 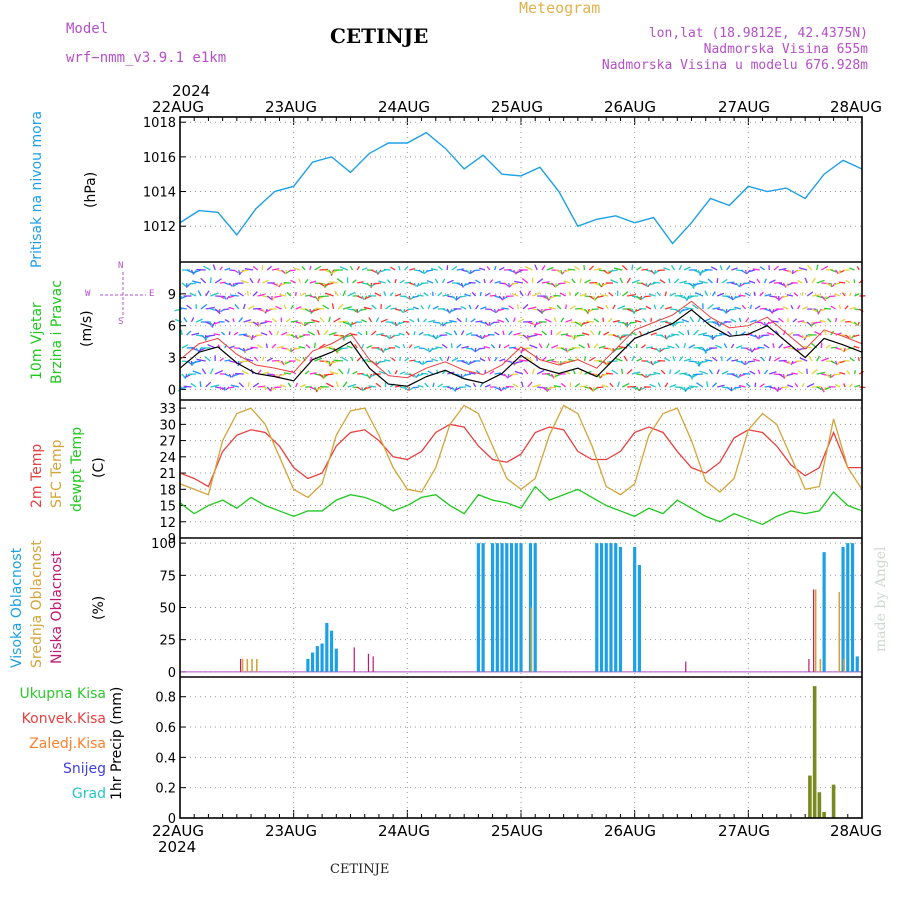 I want to click on year-top: 2024, so click(x=191, y=91).